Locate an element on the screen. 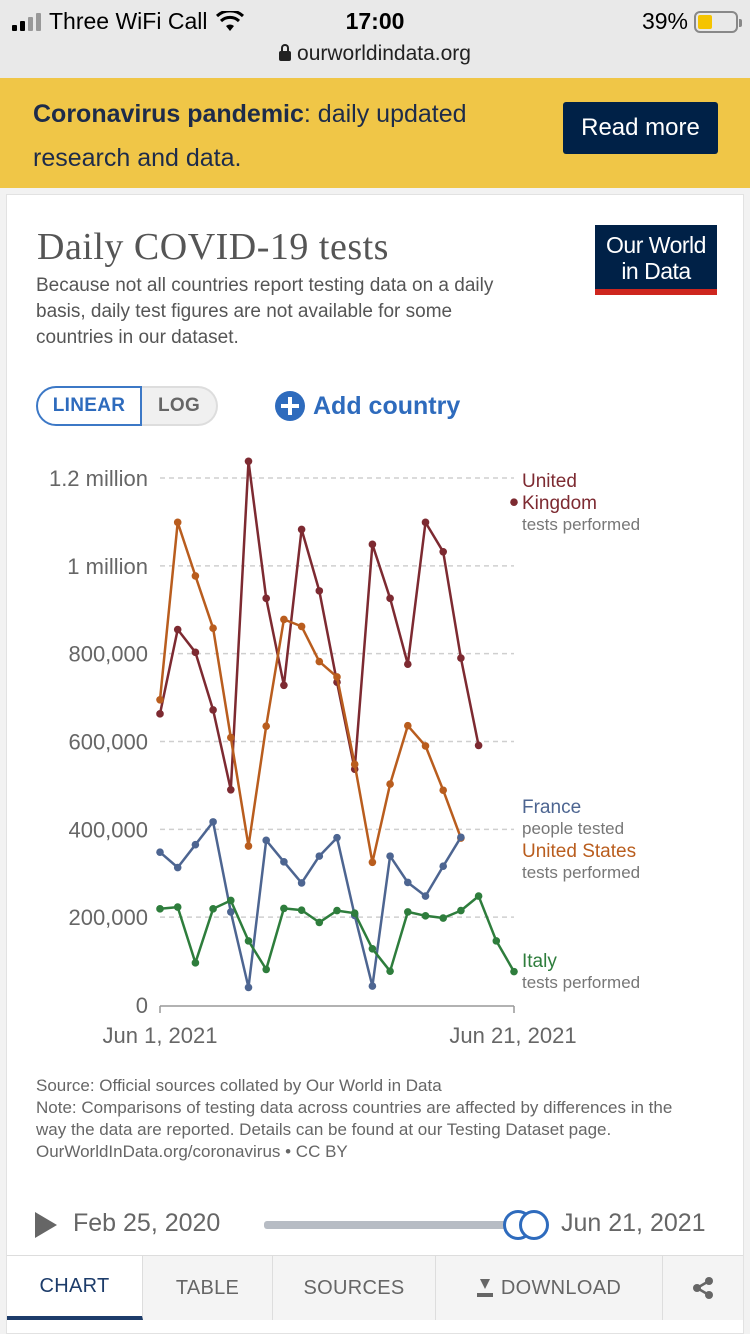 Image resolution: width=750 pixels, height=1334 pixels. battery-percent: 39% is located at coordinates (664, 21).